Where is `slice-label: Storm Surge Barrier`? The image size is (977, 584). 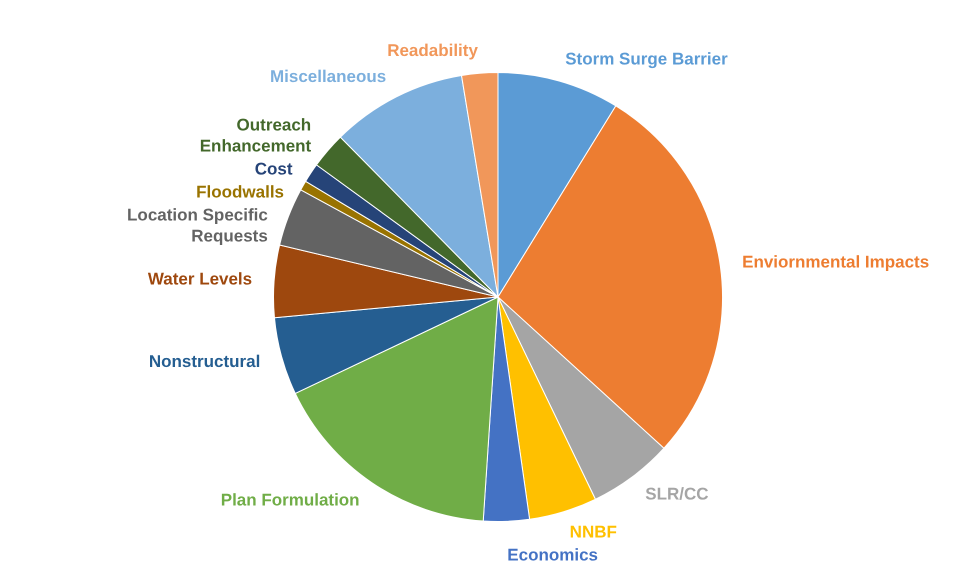
slice-label: Storm Surge Barrier is located at coordinates (646, 59).